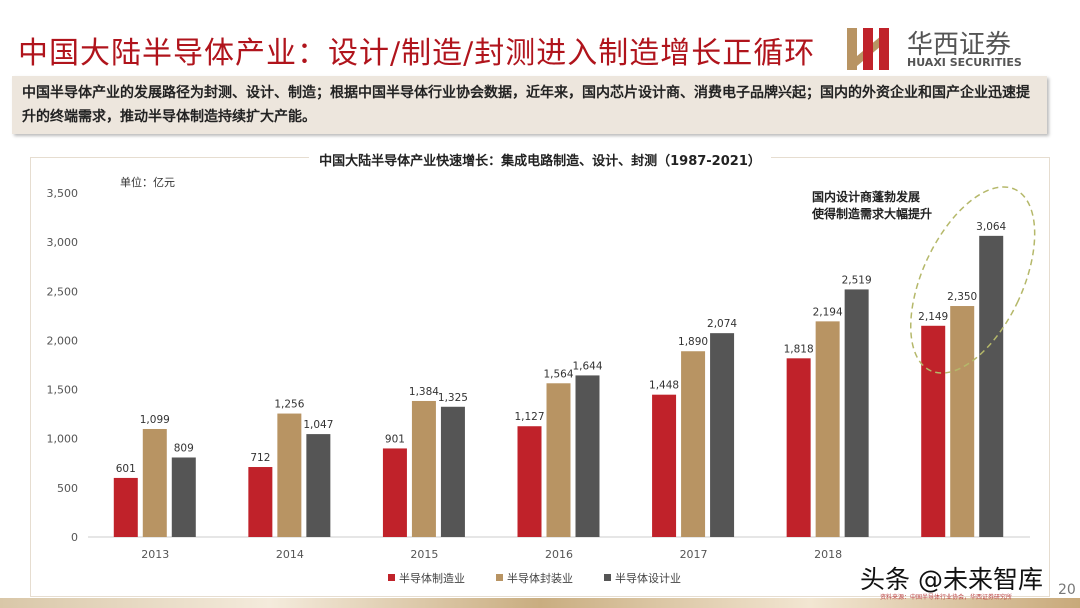 The height and width of the screenshot is (608, 1080). Describe the element at coordinates (155, 554) in the screenshot. I see `x-tick-label: 2013` at that location.